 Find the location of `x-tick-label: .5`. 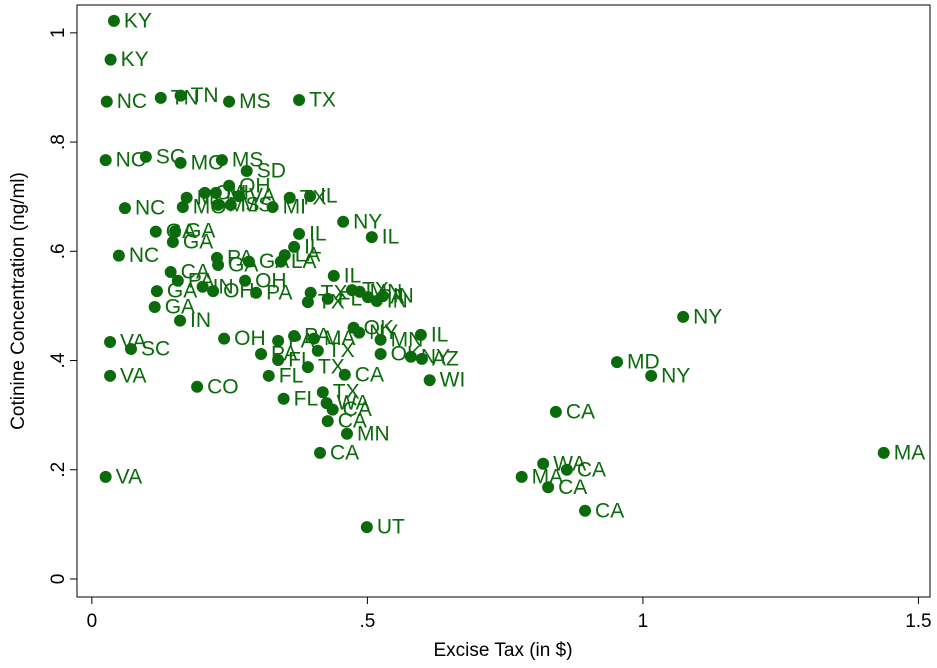

x-tick-label: .5 is located at coordinates (367, 621).